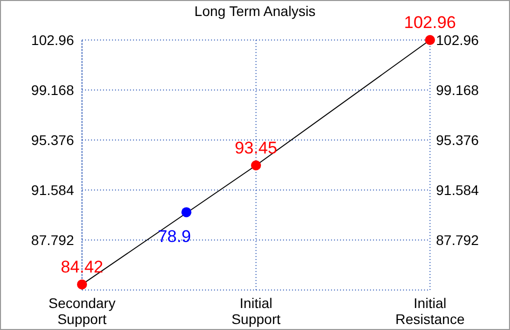 The height and width of the screenshot is (330, 510). Describe the element at coordinates (430, 22) in the screenshot. I see `data-label: 102.96` at that location.